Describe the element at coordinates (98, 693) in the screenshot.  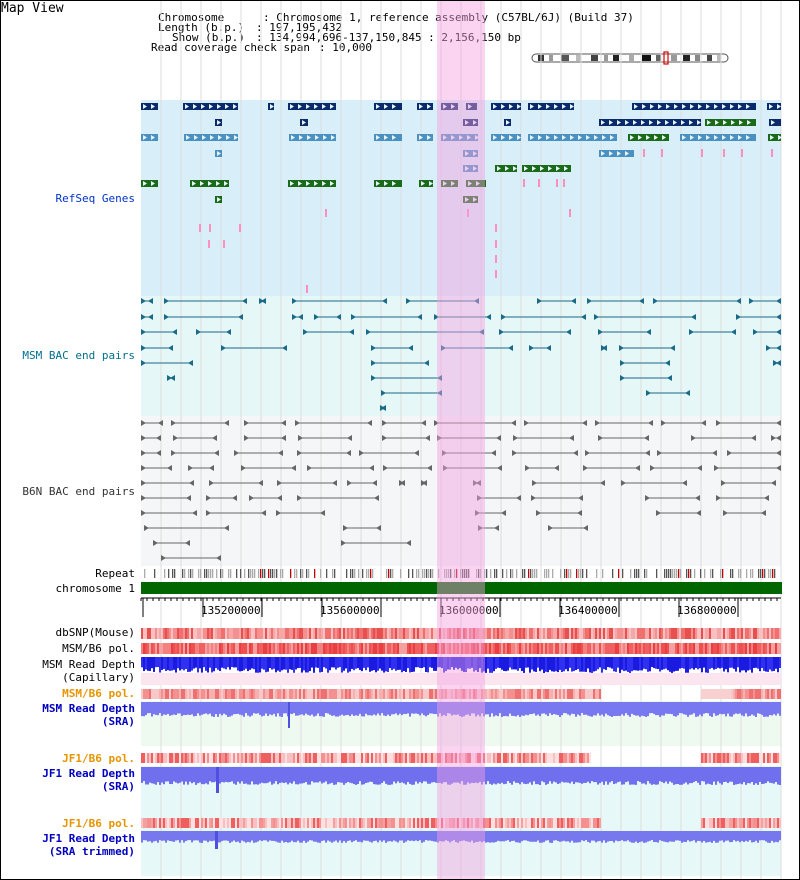
I see `track-label-msm-b6-pol-2: MSM/B6 pol.` at that location.